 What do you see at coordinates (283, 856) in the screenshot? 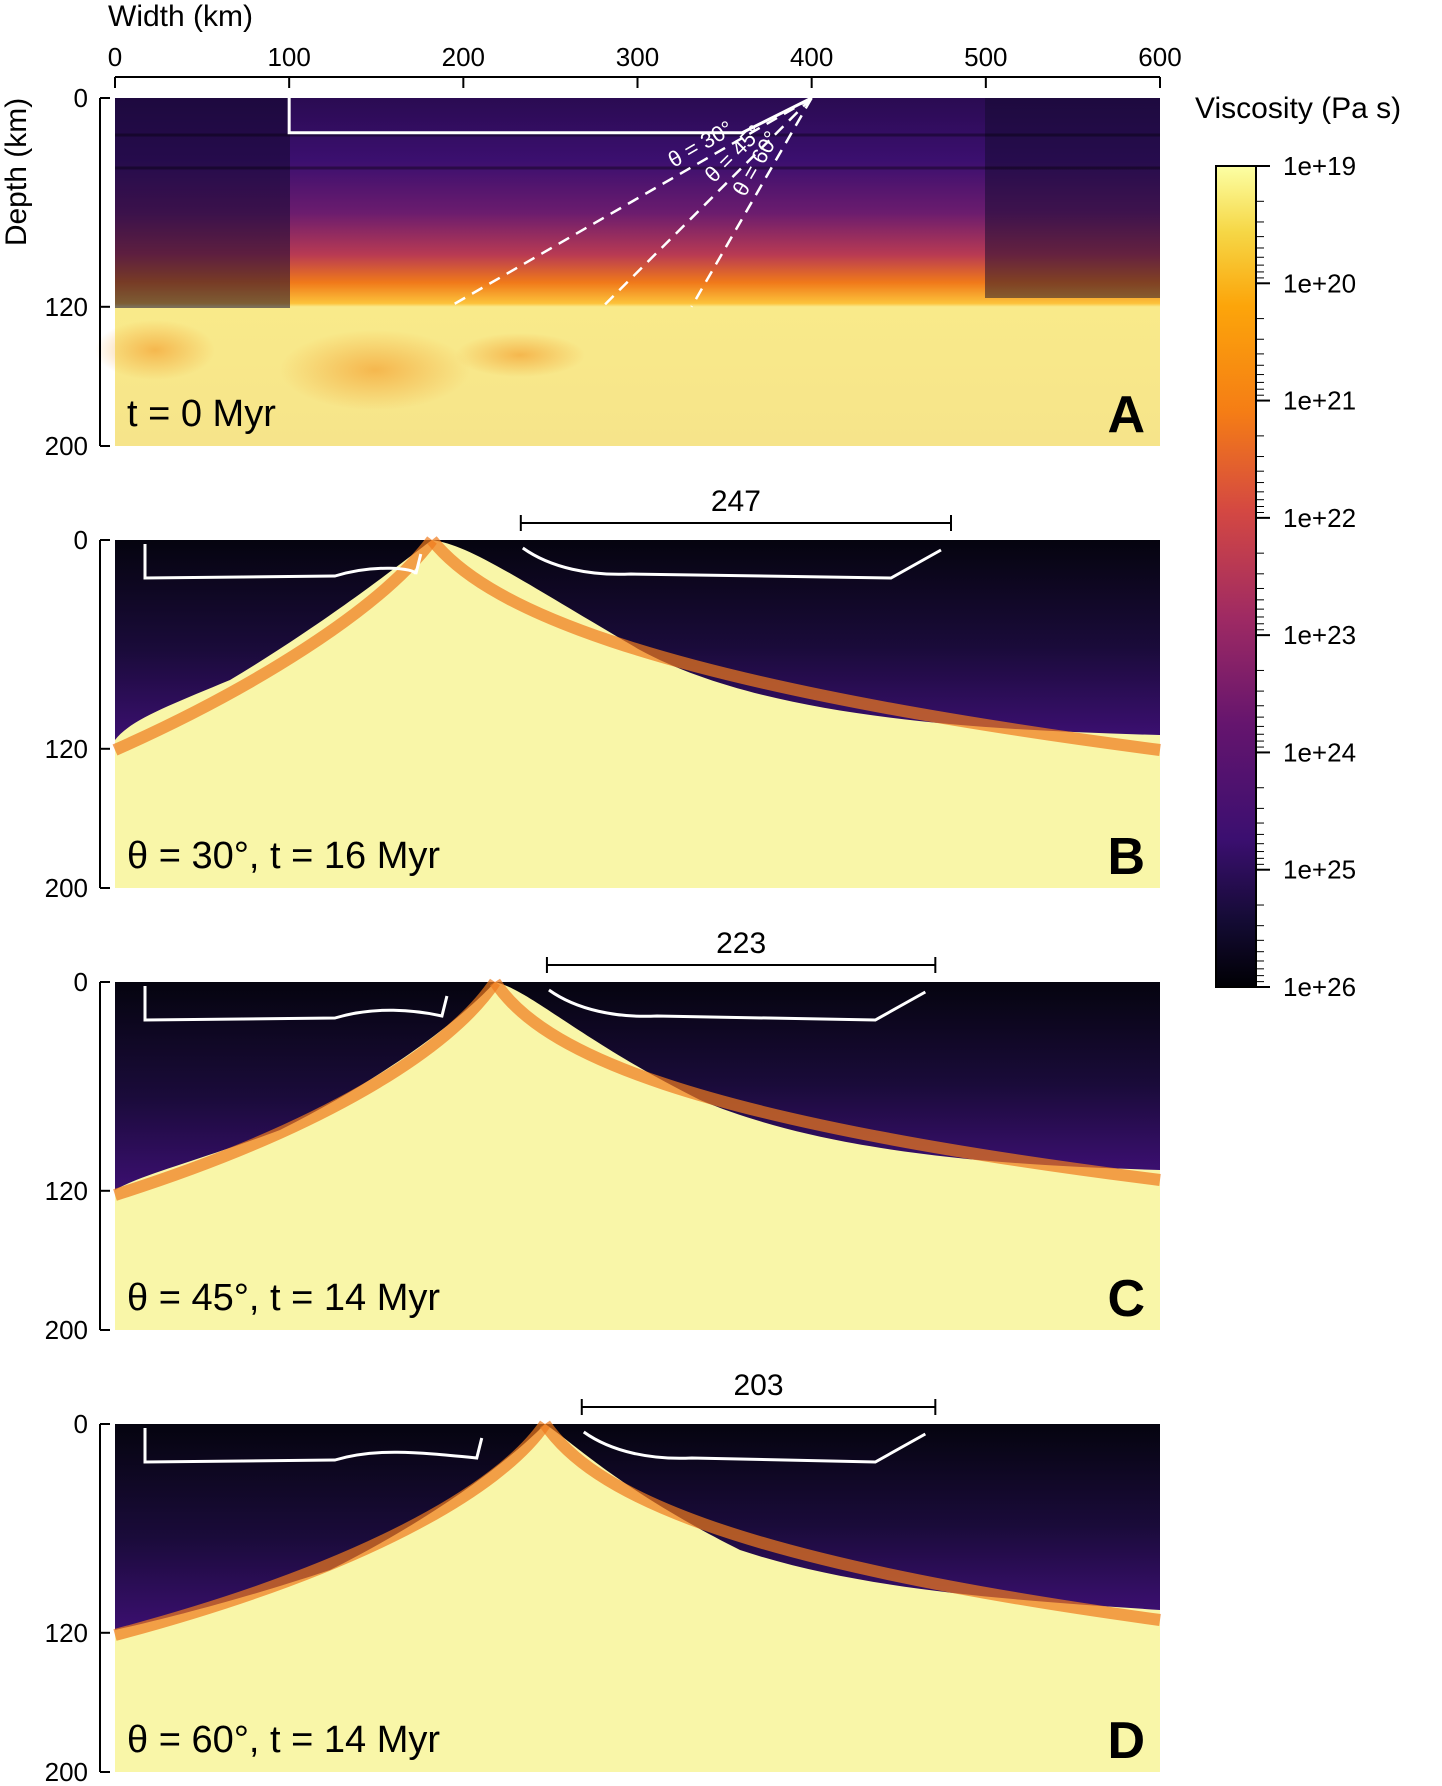
I see `panel-caption: θ = 30°, t = 16 Myr` at bounding box center [283, 856].